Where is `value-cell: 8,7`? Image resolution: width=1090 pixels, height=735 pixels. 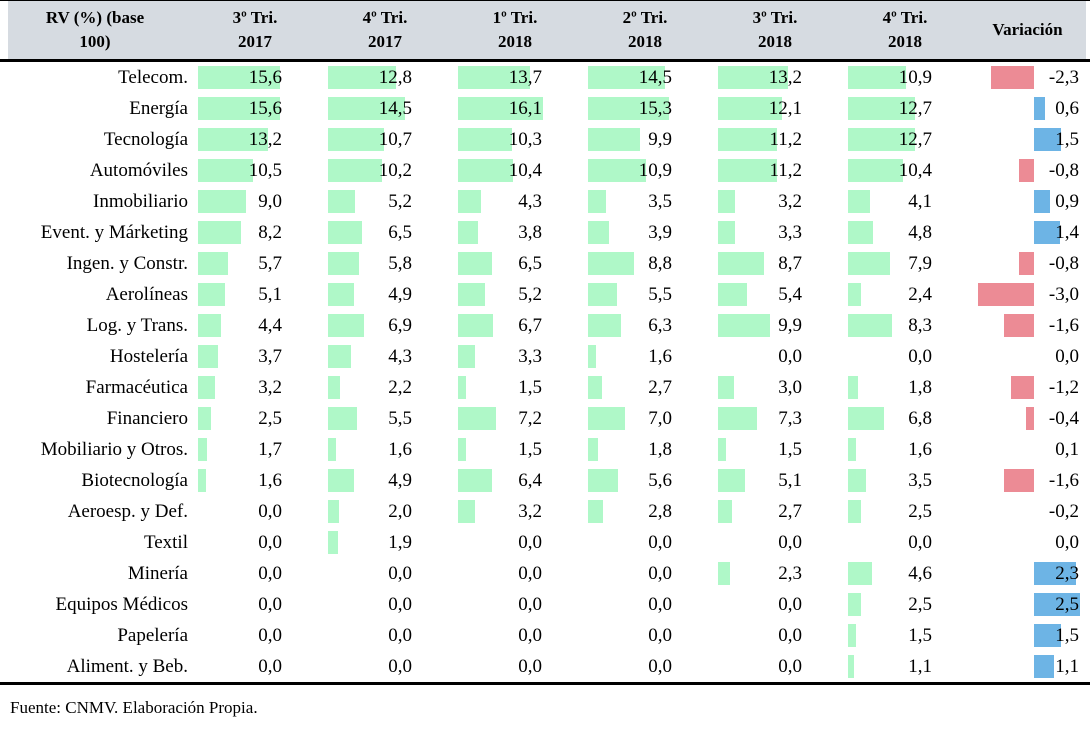
value-cell: 8,7 is located at coordinates (775, 263).